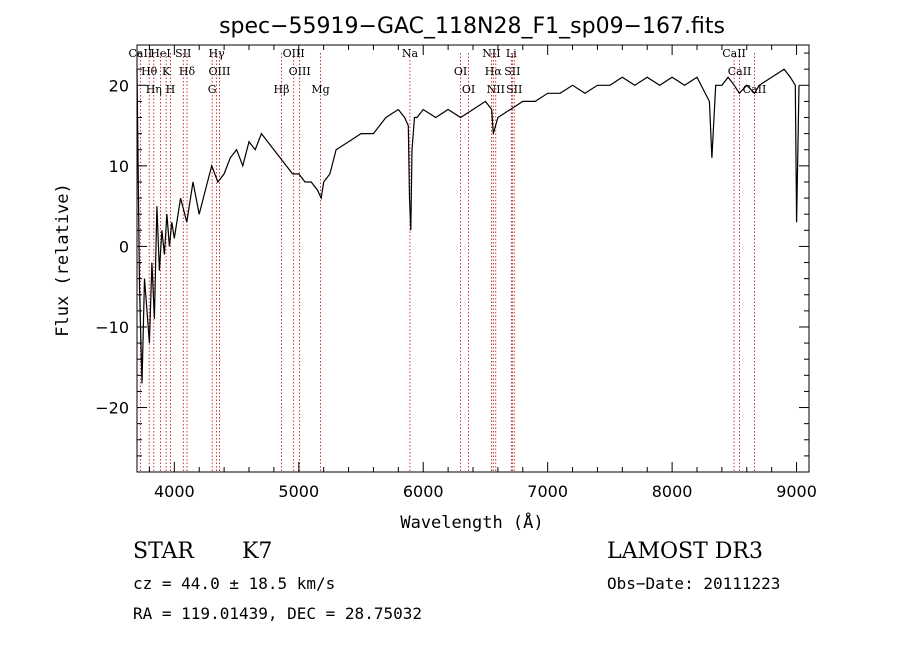 This screenshot has height=649, width=900. What do you see at coordinates (119, 166) in the screenshot?
I see `y-tick-label: 10` at bounding box center [119, 166].